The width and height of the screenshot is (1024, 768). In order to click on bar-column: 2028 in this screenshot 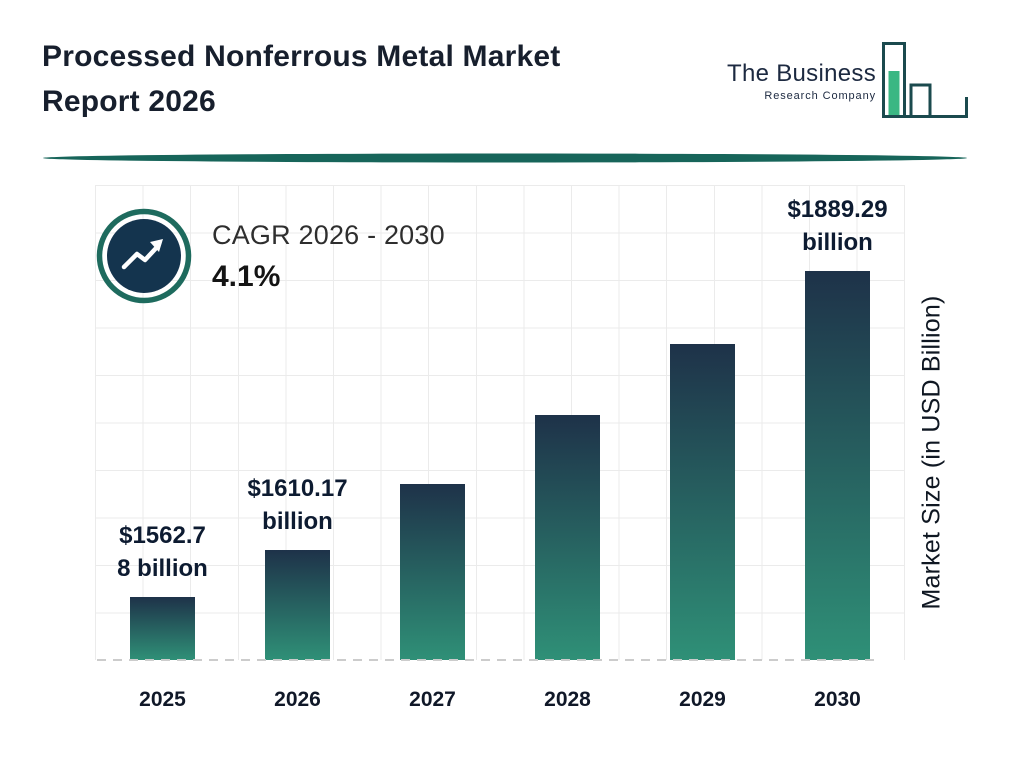, I will do `click(567, 448)`.